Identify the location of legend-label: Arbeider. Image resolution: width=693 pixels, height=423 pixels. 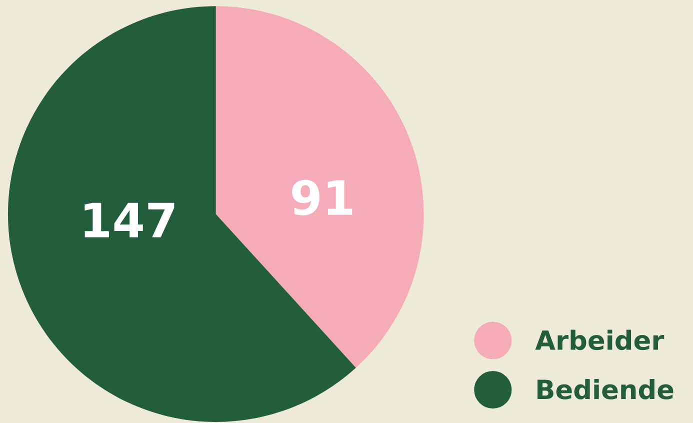
(599, 340).